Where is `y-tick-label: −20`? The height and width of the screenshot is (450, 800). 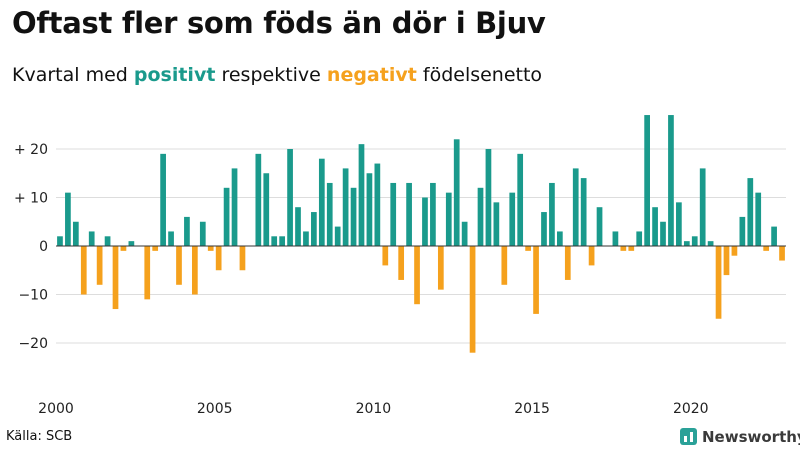 y-tick-label: −20 is located at coordinates (33, 344).